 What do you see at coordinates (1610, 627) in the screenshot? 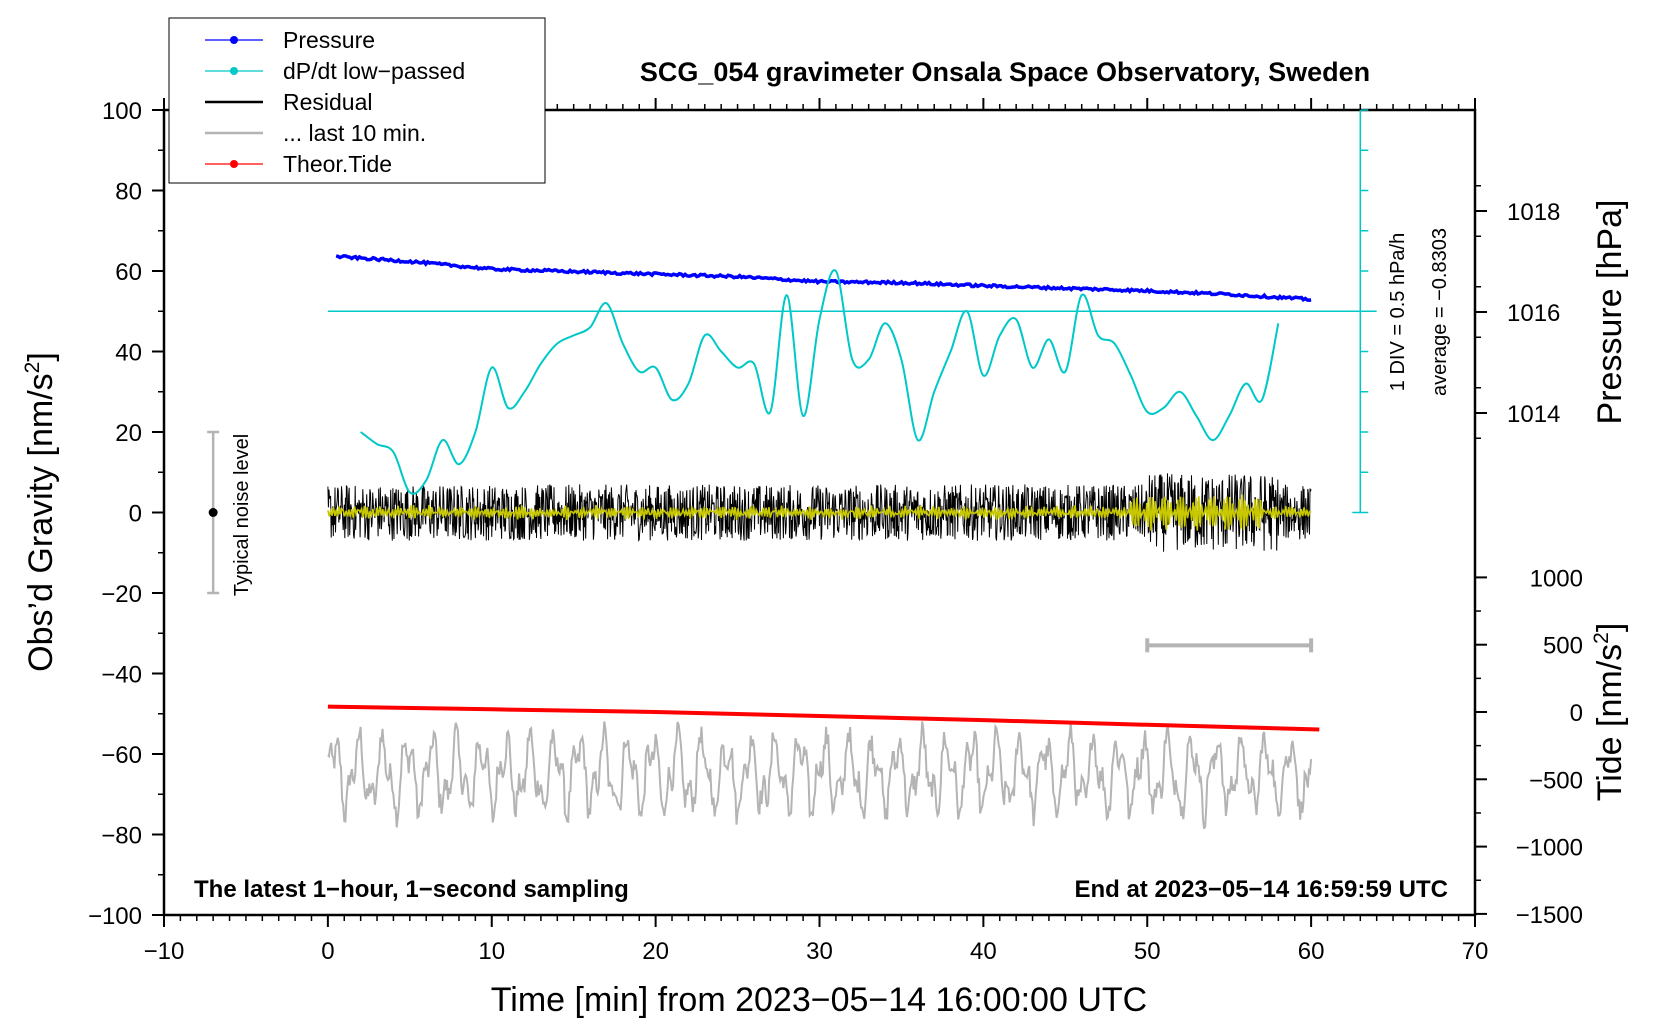
I see `tide-axis-label-close: ]` at bounding box center [1610, 627].